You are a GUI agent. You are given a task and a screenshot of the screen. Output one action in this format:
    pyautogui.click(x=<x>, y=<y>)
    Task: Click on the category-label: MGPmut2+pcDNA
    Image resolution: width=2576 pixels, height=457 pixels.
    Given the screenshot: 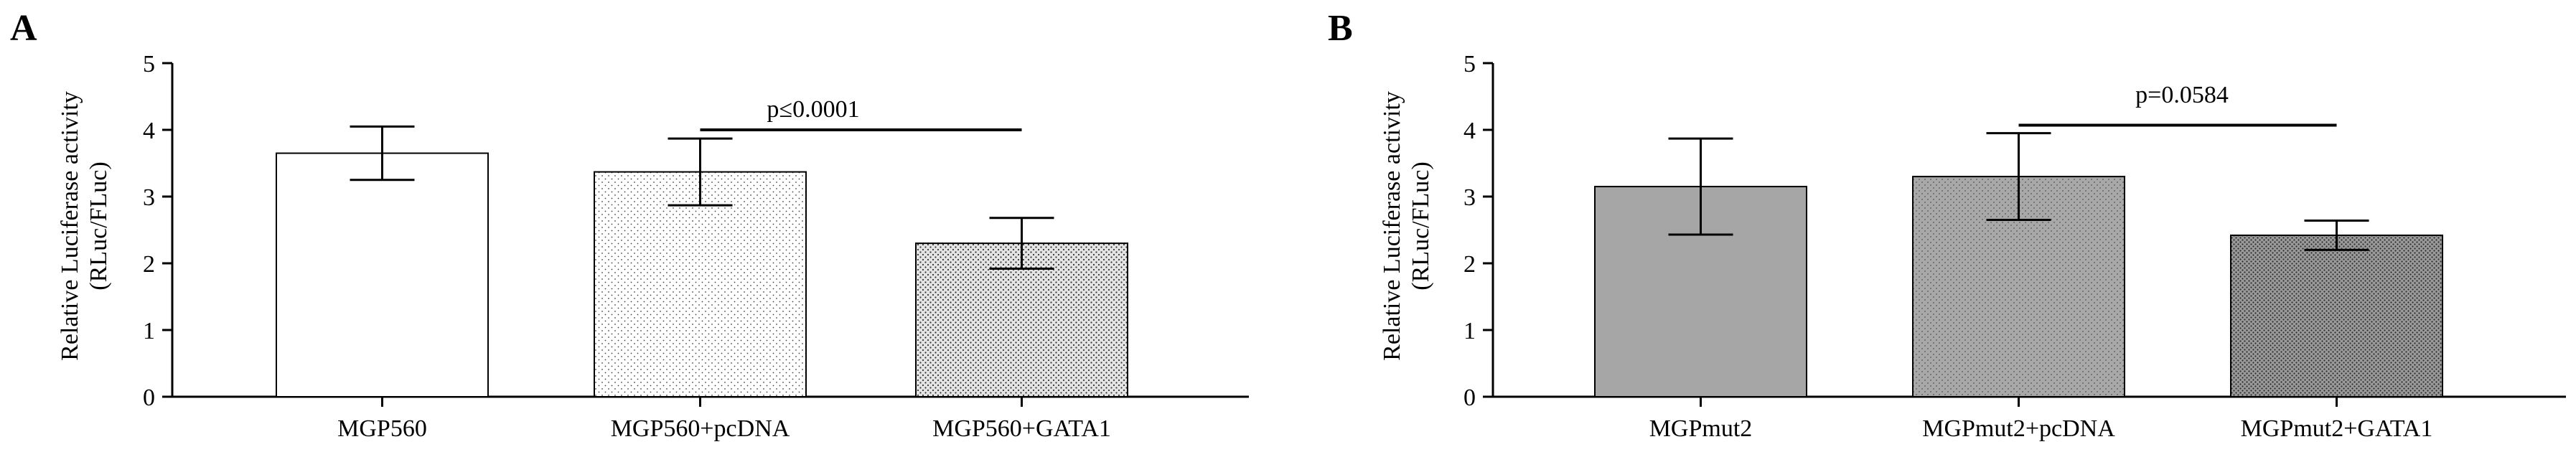 What is the action you would take?
    pyautogui.click(x=2019, y=428)
    